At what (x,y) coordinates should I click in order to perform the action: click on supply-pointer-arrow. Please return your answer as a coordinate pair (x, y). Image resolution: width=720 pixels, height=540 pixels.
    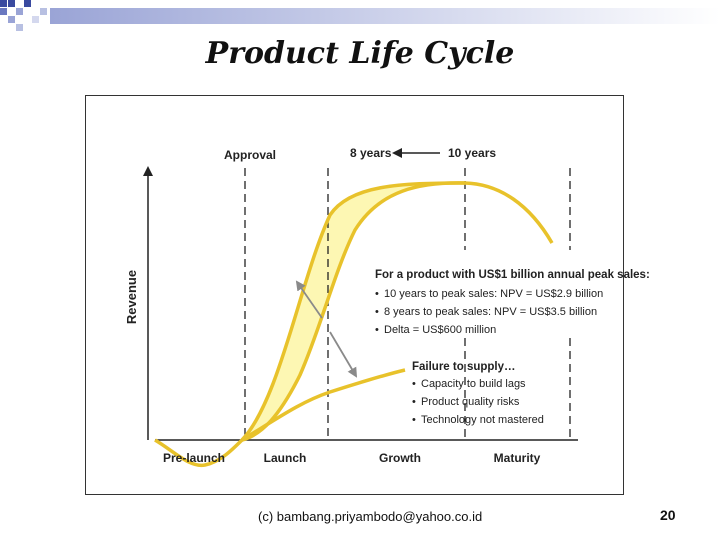
    Looking at the image, I should click on (343, 354).